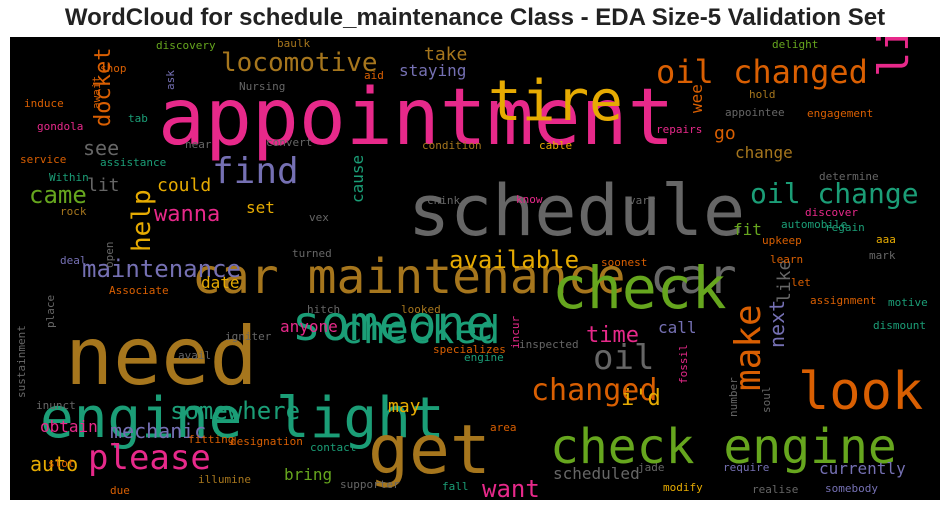  I want to click on word-99: igniter, so click(248, 336).